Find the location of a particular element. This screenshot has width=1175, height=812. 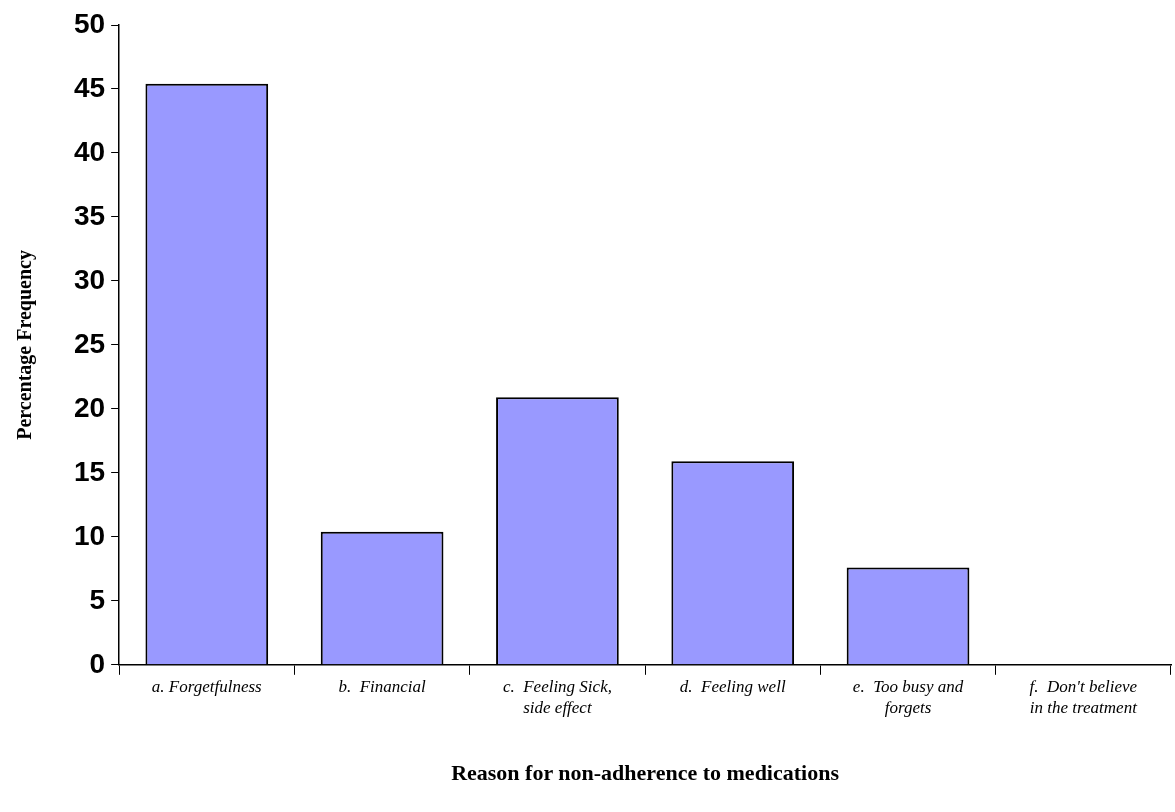

y-tick-label: 5 is located at coordinates (97, 599).